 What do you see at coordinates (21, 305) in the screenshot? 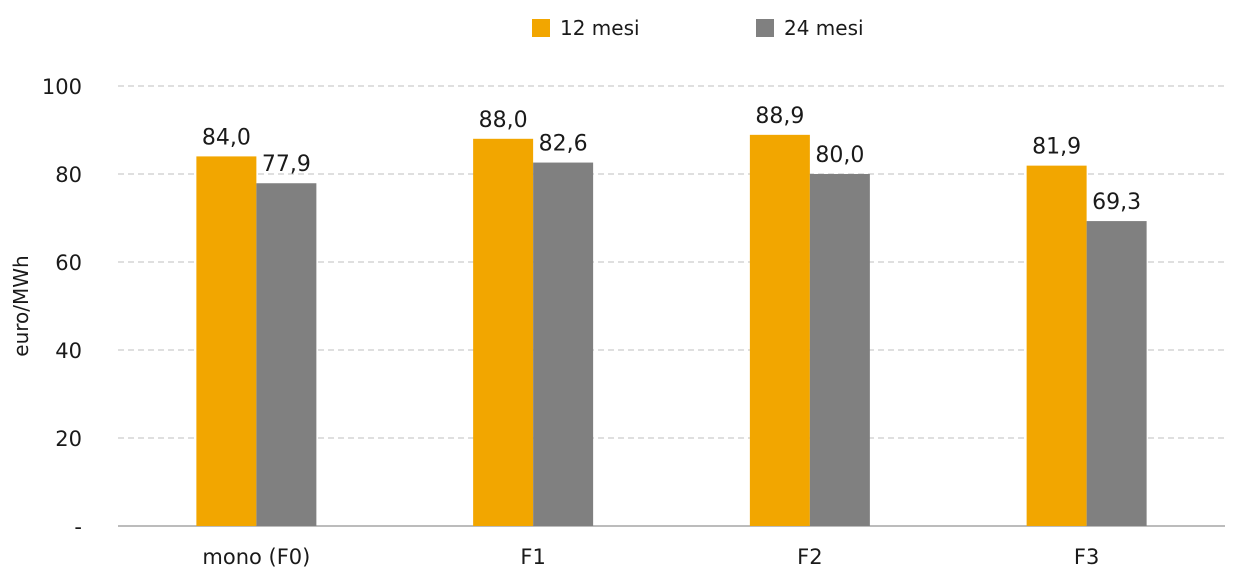
I see `y-axis-title: euro/MWh` at bounding box center [21, 305].